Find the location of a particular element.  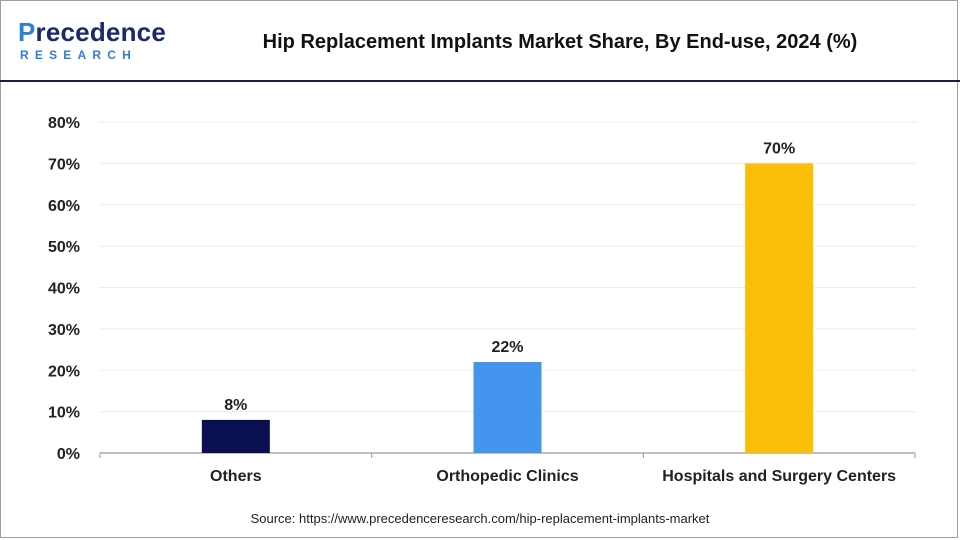

data-label: 70% is located at coordinates (779, 148).